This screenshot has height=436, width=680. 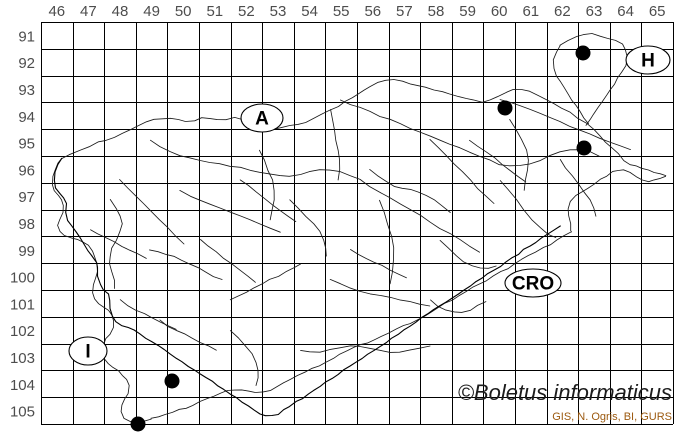 What do you see at coordinates (404, 11) in the screenshot?
I see `x-axis-tick-label: 57` at bounding box center [404, 11].